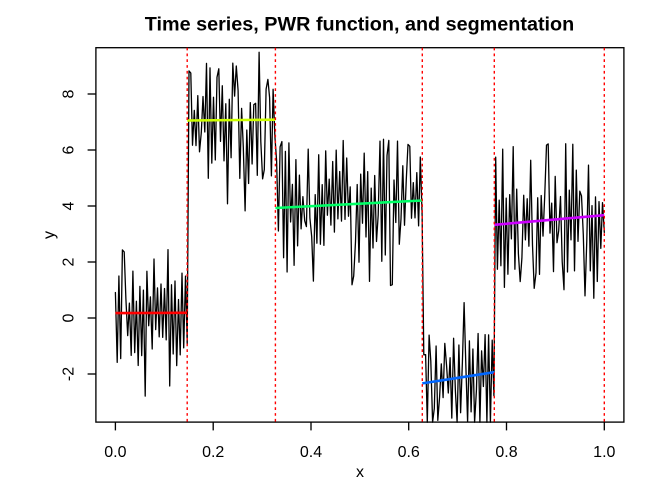  Describe the element at coordinates (115, 452) in the screenshot. I see `svg-text: 0.0` at that location.